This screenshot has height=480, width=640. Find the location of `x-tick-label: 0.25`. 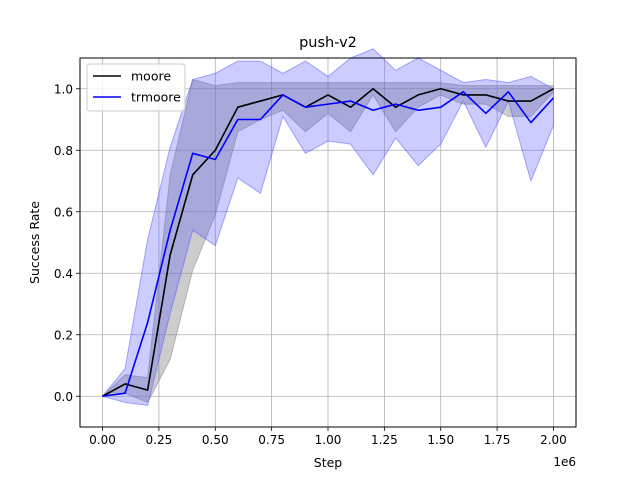

x-tick-label: 0.25 is located at coordinates (159, 440).